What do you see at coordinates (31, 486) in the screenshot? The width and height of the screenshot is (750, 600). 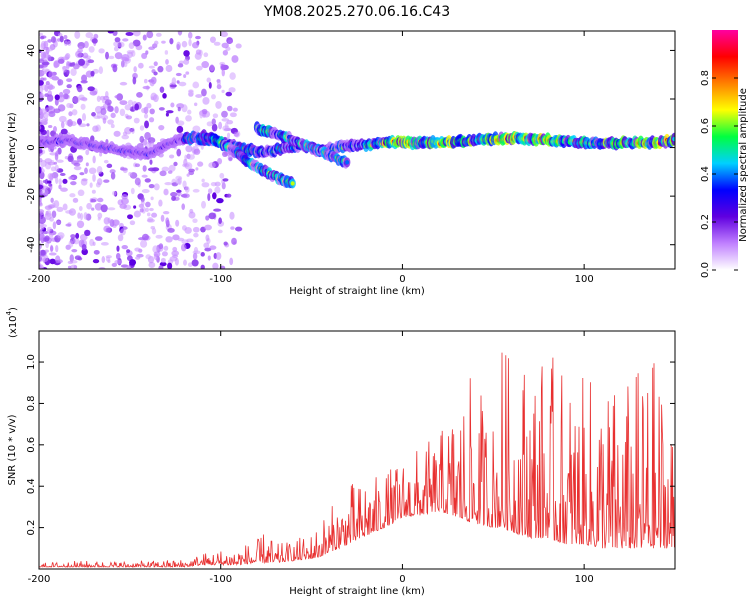 I see `snr-y-tick-label: 0.4` at bounding box center [31, 486].